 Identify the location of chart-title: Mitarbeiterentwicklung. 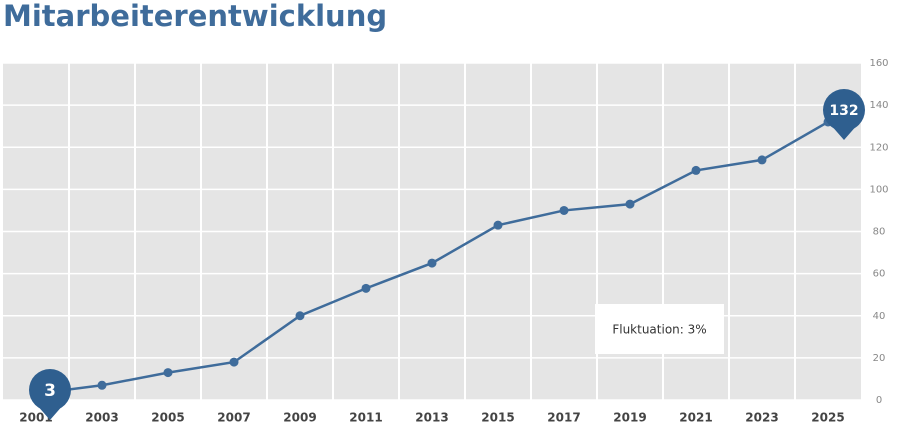
(195, 16).